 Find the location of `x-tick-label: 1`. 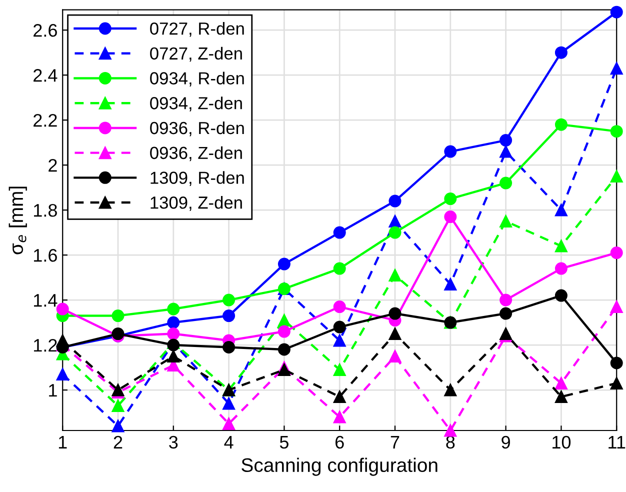

x-tick-label: 1 is located at coordinates (62, 442).